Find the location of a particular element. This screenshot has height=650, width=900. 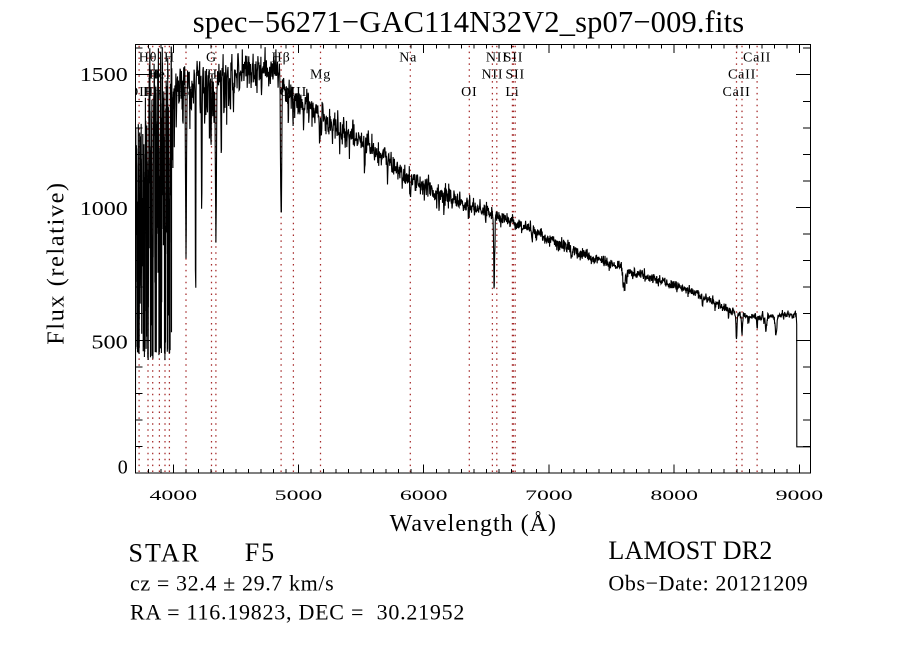

svg-text: OII is located at coordinates (139, 92).